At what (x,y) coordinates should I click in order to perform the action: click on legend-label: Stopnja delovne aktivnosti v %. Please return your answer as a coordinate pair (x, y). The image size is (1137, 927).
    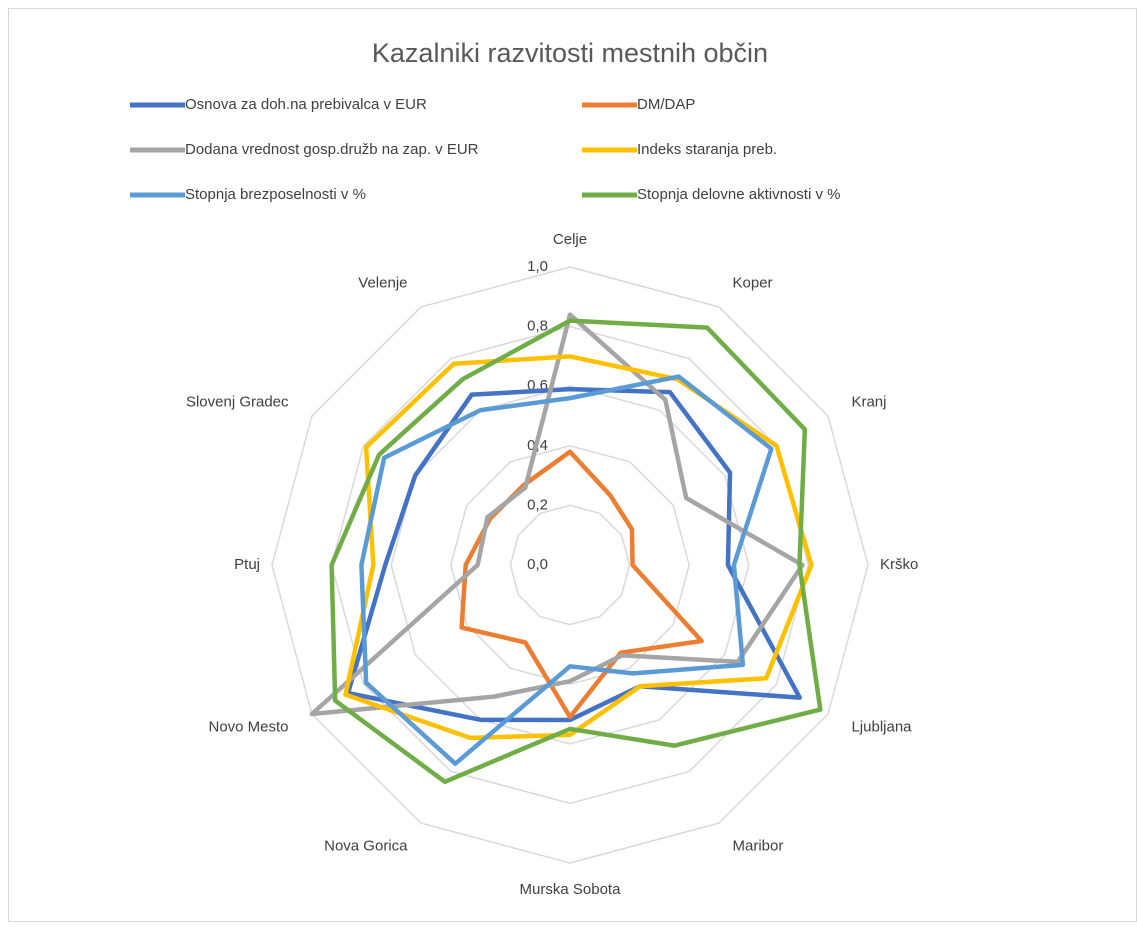
    Looking at the image, I should click on (738, 194).